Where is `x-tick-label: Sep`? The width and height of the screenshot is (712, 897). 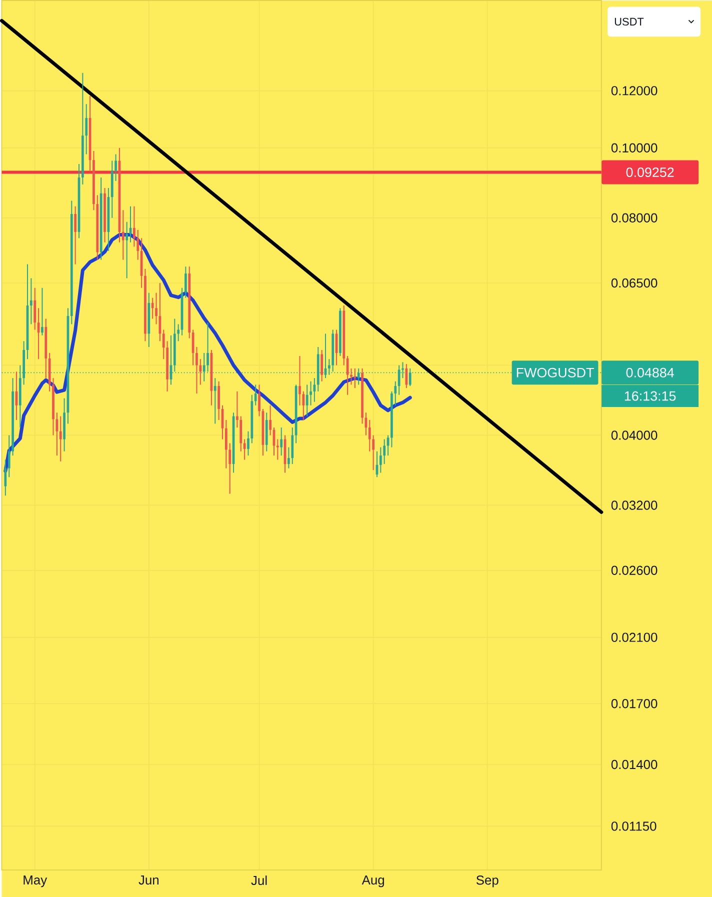
x-tick-label: Sep is located at coordinates (487, 882).